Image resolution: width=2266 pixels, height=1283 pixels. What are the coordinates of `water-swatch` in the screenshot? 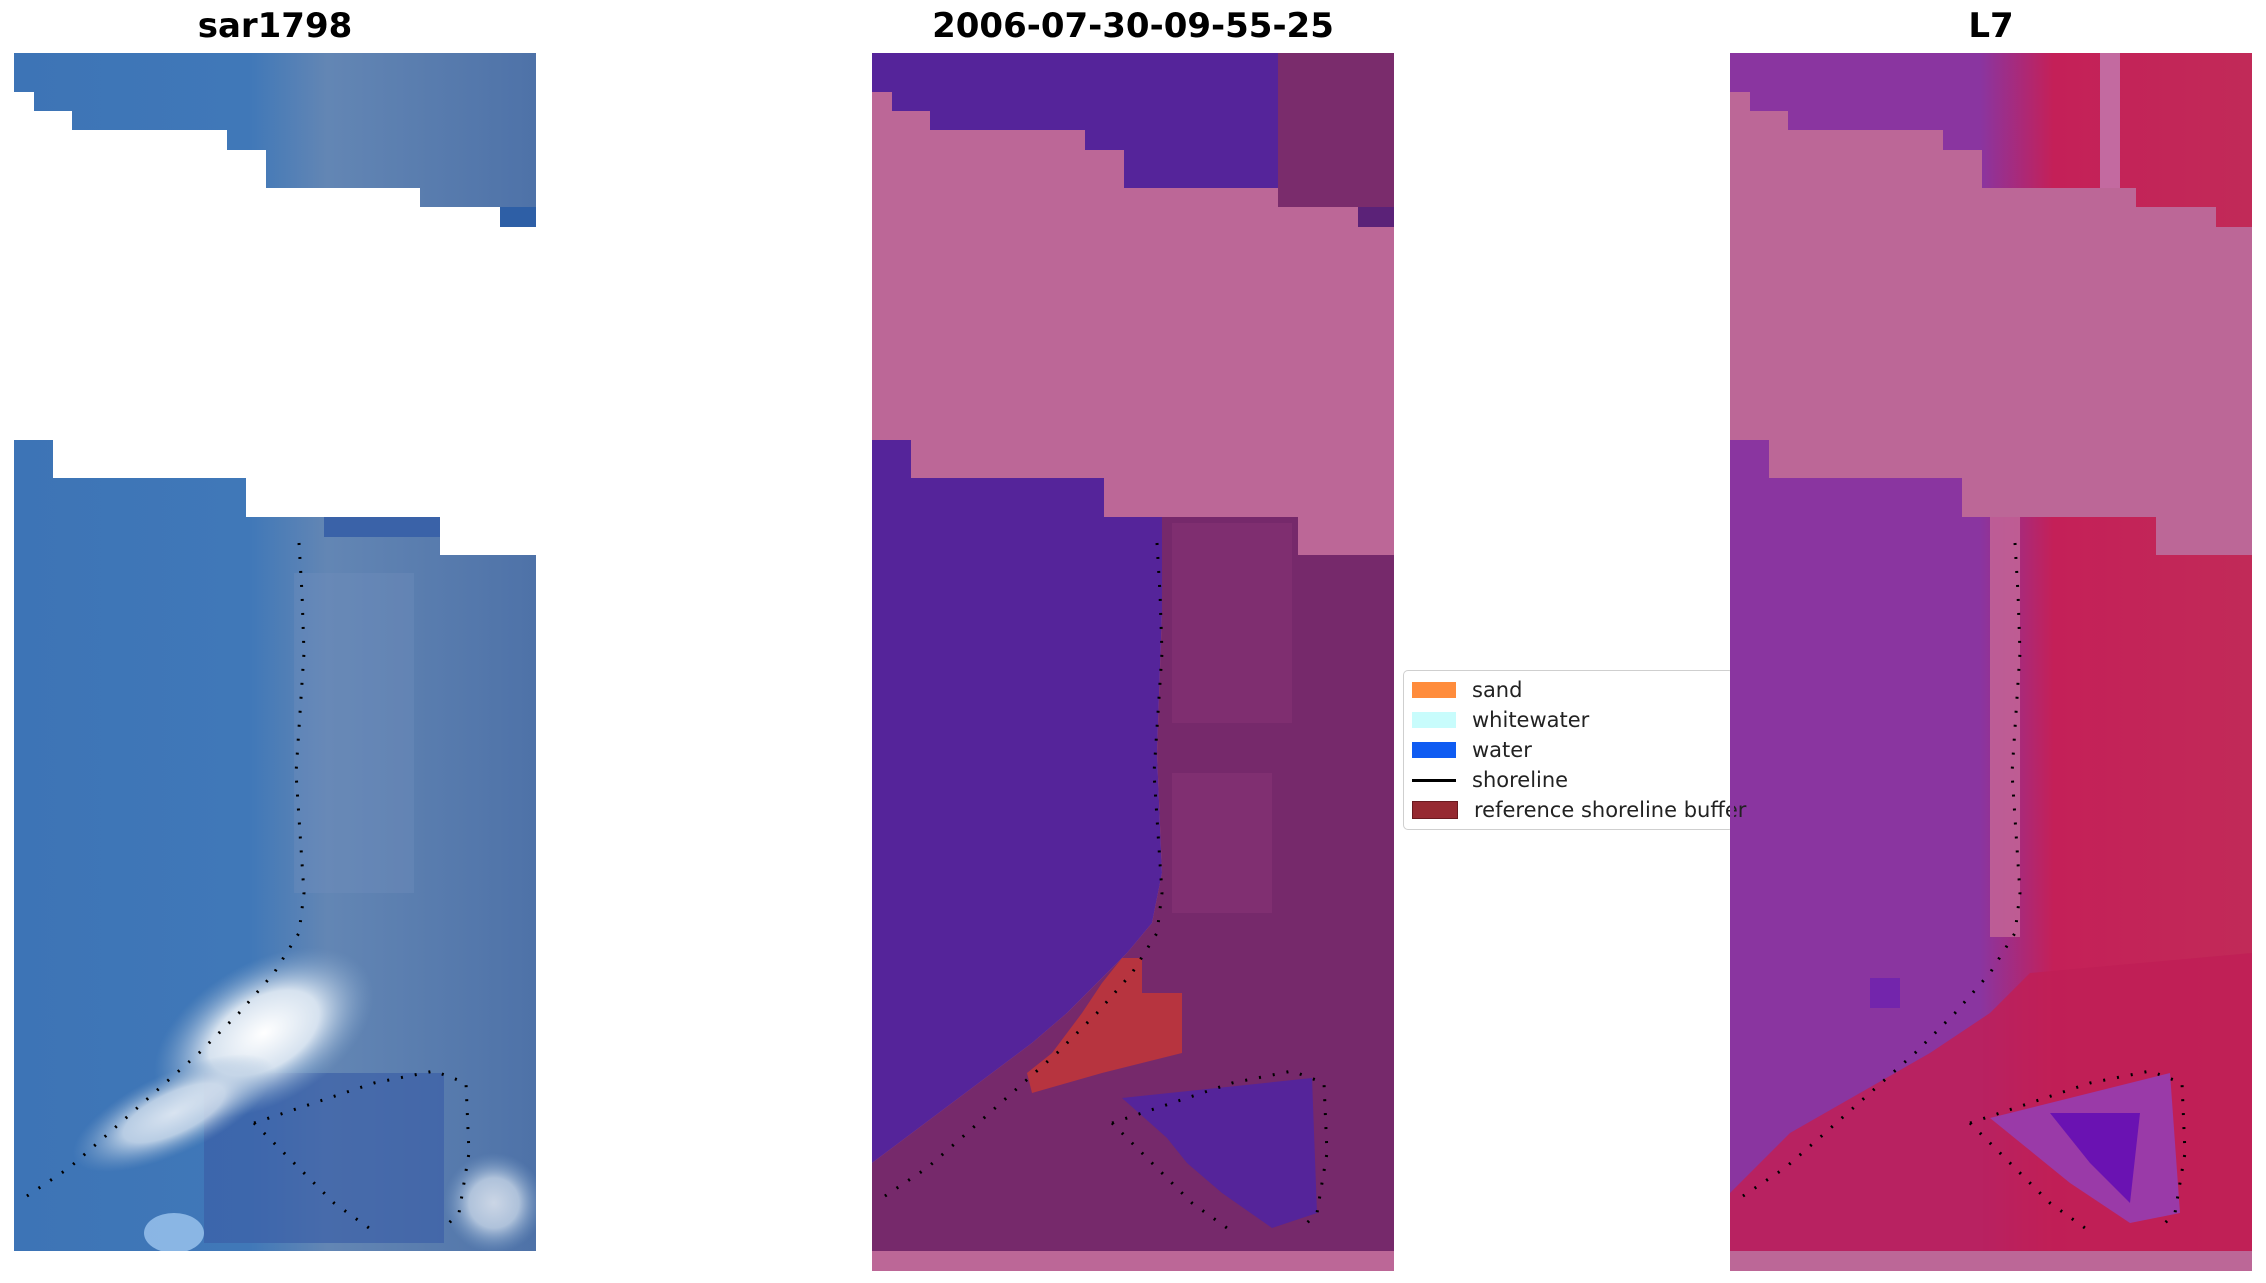 It's located at (1434, 750).